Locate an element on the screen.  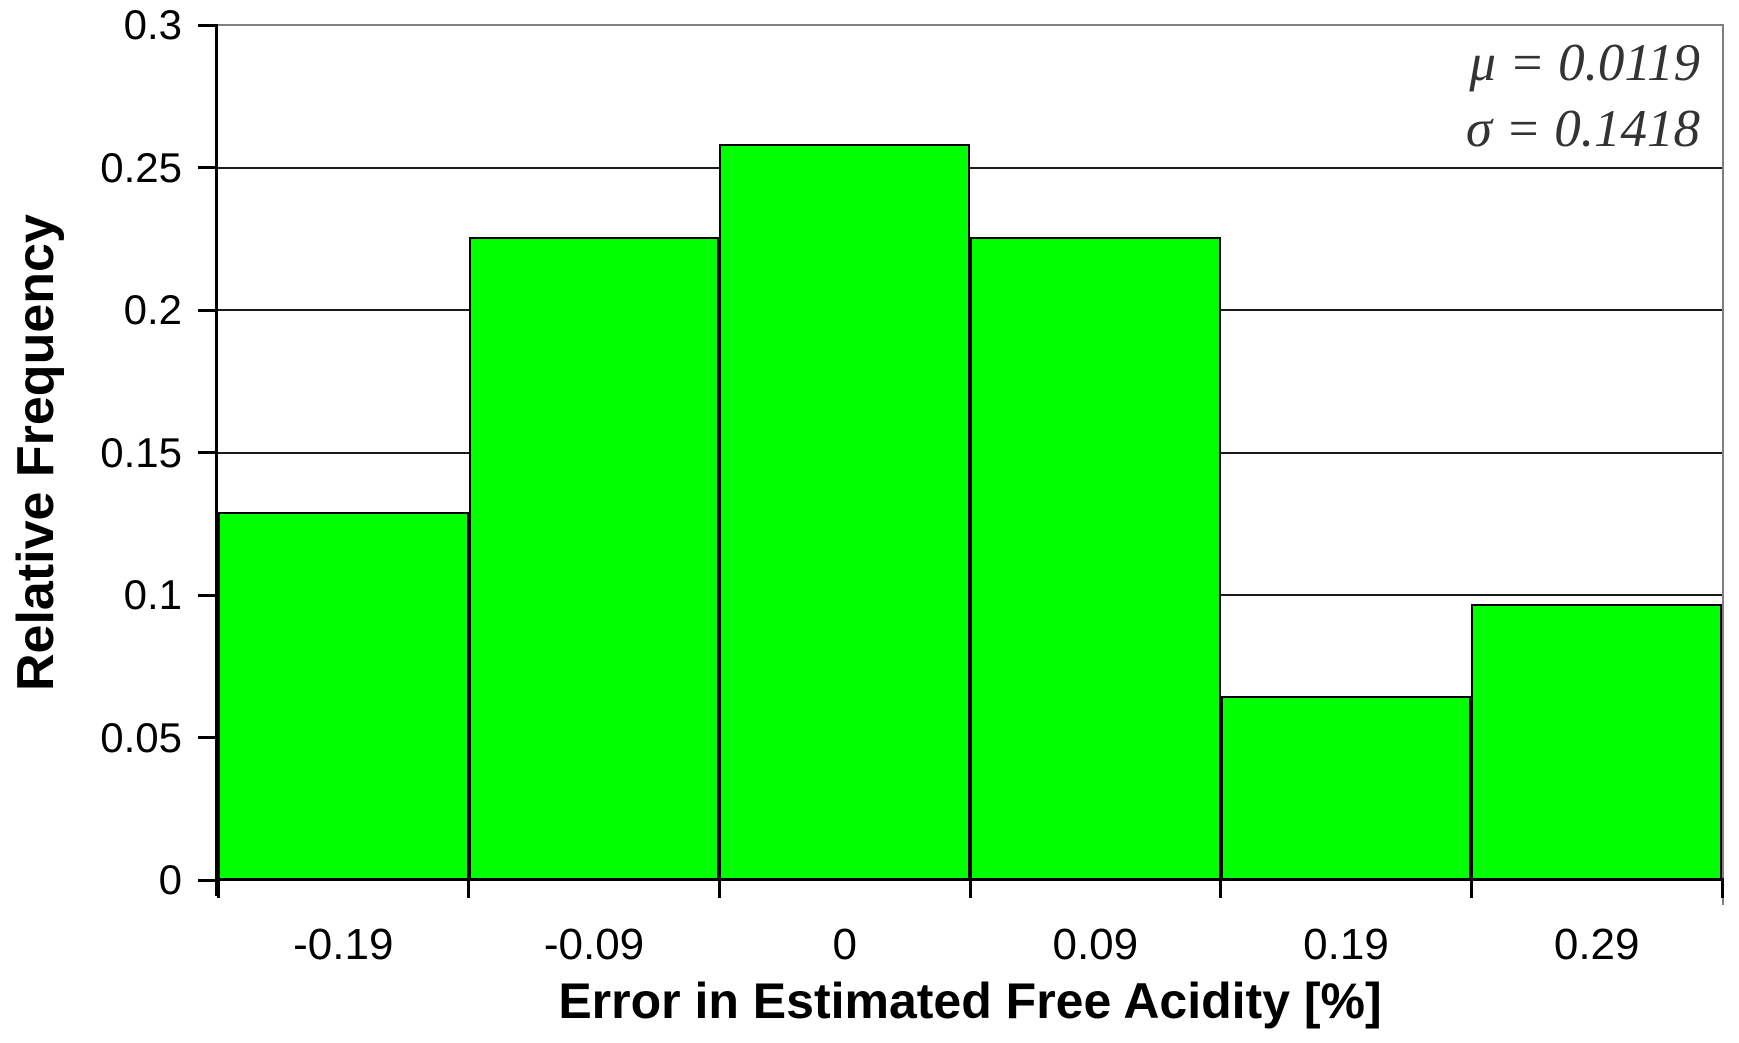
x-tick-label: 0.09 is located at coordinates (1095, 944).